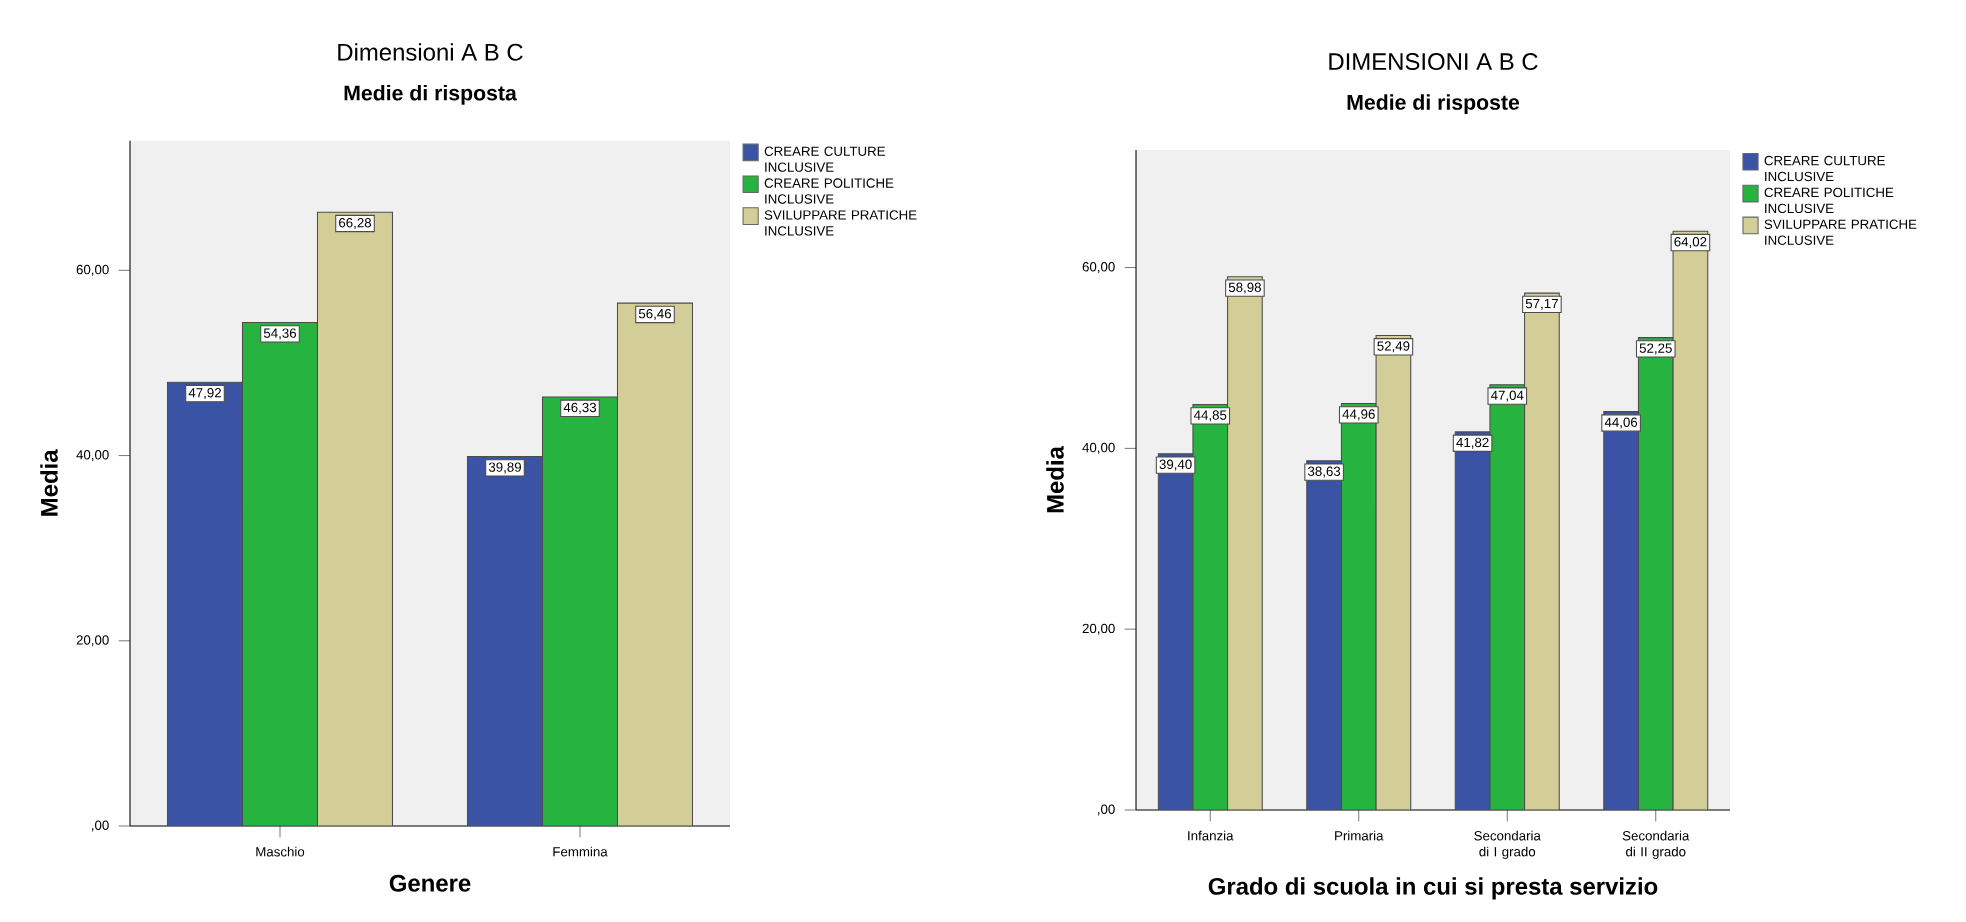 This screenshot has width=1966, height=922. What do you see at coordinates (1433, 888) in the screenshot?
I see `x-axis-title: Grado di scuola in cui si presta servizio` at bounding box center [1433, 888].